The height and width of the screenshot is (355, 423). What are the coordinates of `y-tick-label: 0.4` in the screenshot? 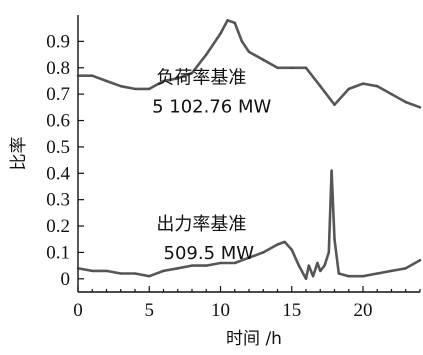 It's located at (58, 173).